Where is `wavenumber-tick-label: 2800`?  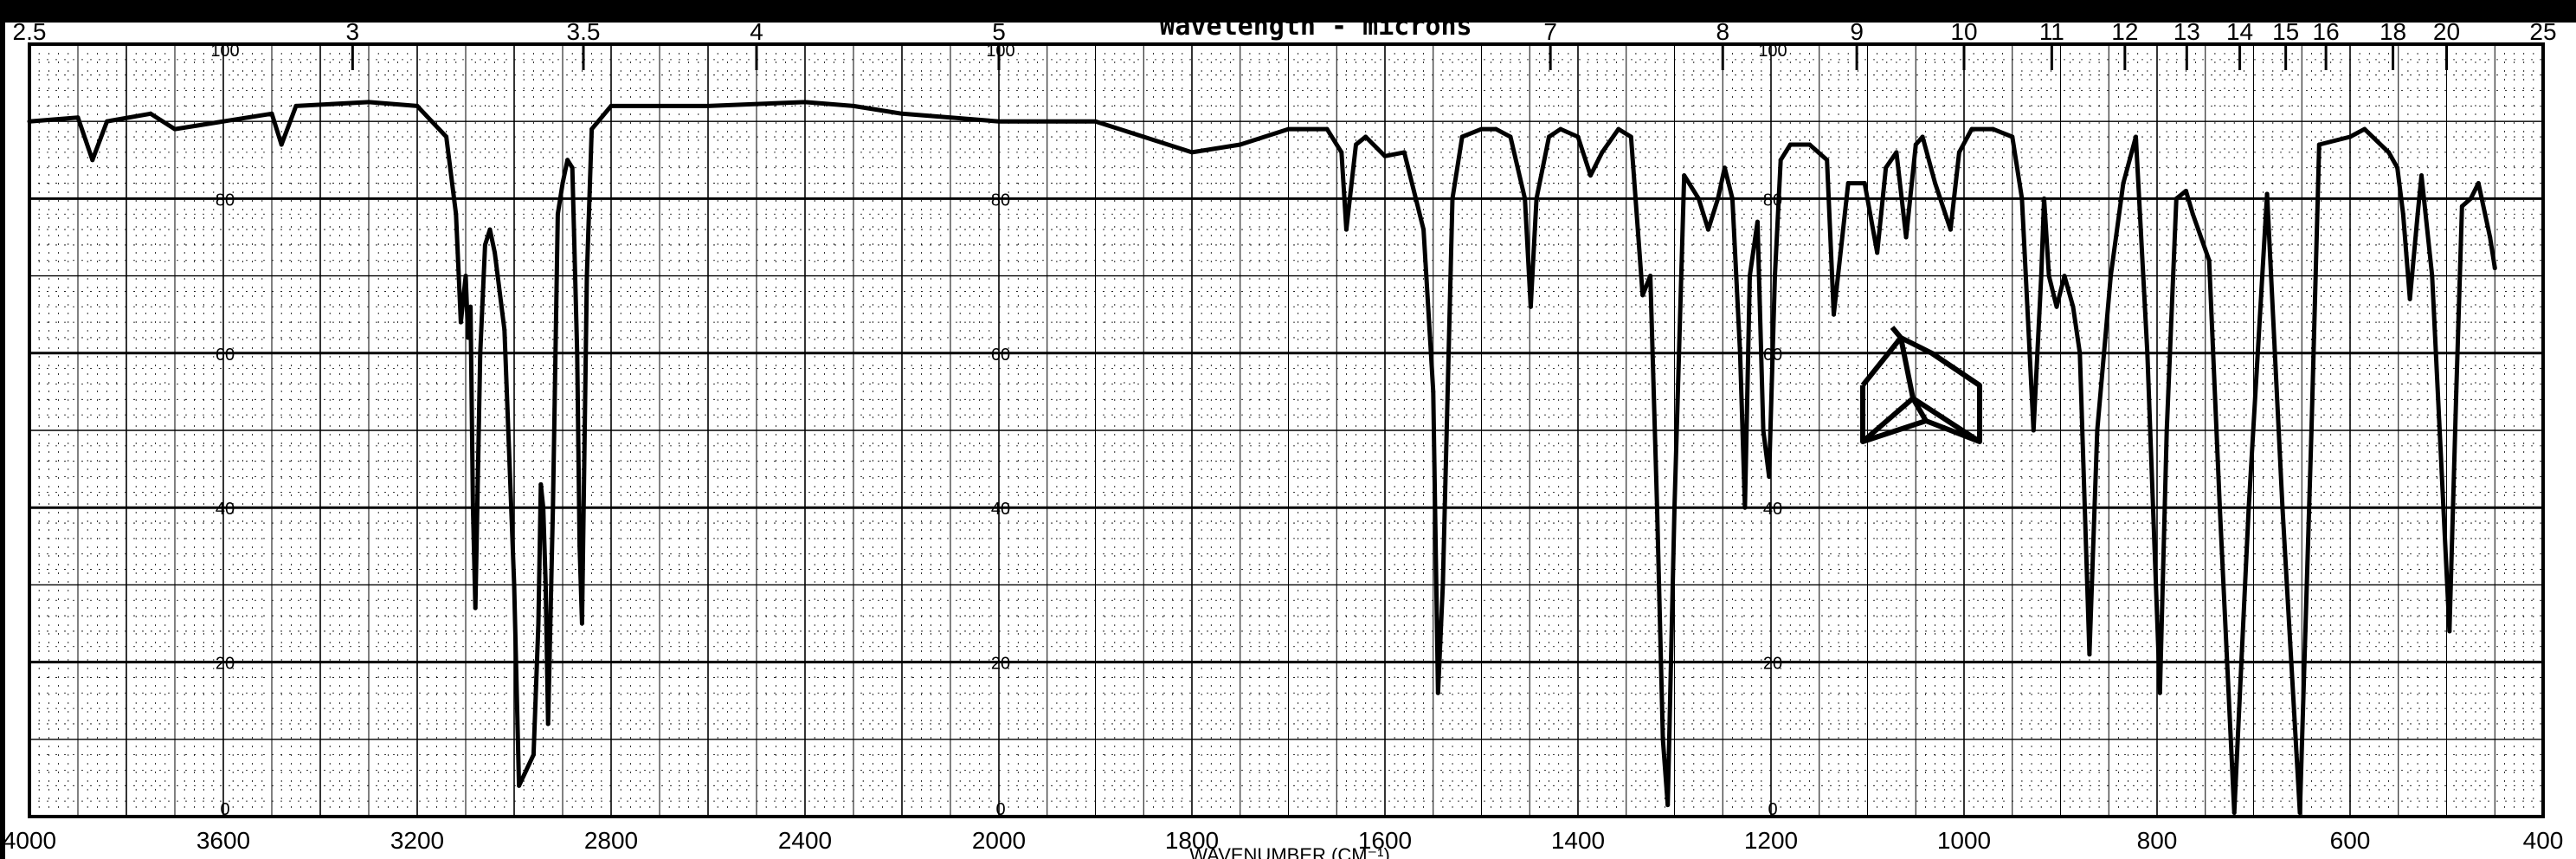
wavenumber-tick-label: 2800 is located at coordinates (611, 841).